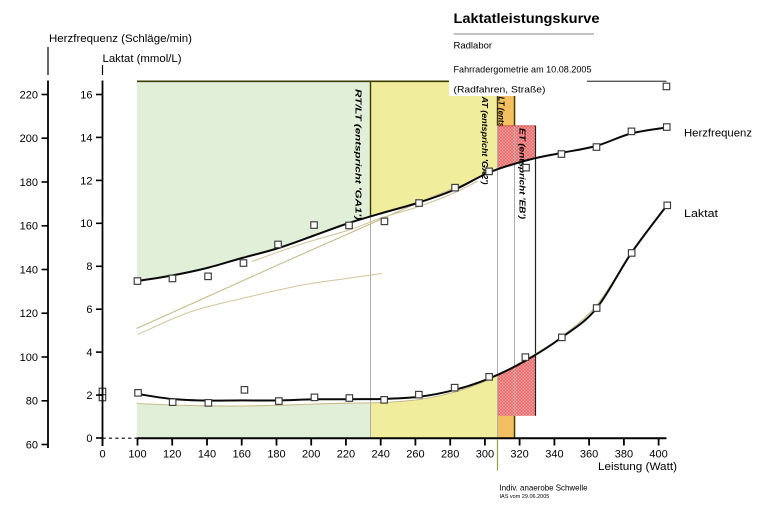 The height and width of the screenshot is (505, 760). Describe the element at coordinates (485, 455) in the screenshot. I see `svg-text: 300` at that location.